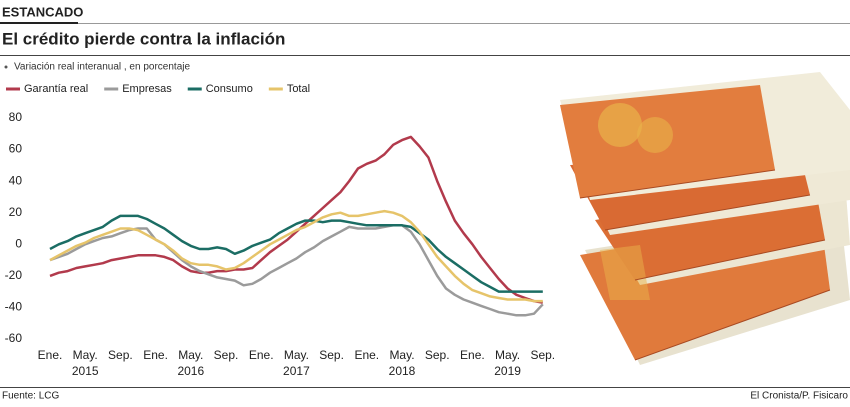  I want to click on title: El crédito pierde contra la inflación, so click(143, 38).